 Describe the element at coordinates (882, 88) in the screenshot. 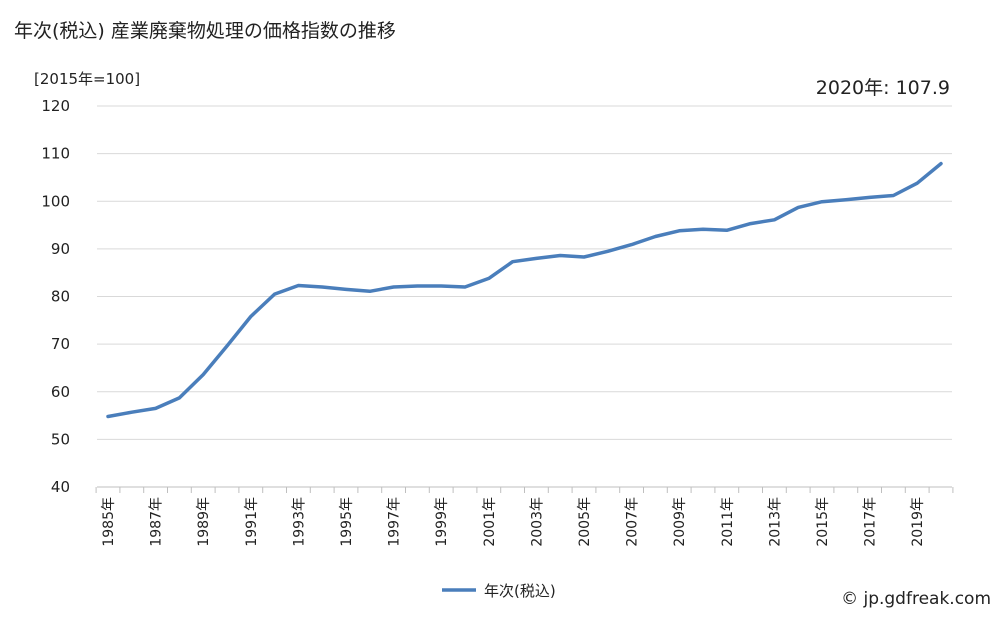

I see `latest-value-label: 2020年: 107.9` at that location.